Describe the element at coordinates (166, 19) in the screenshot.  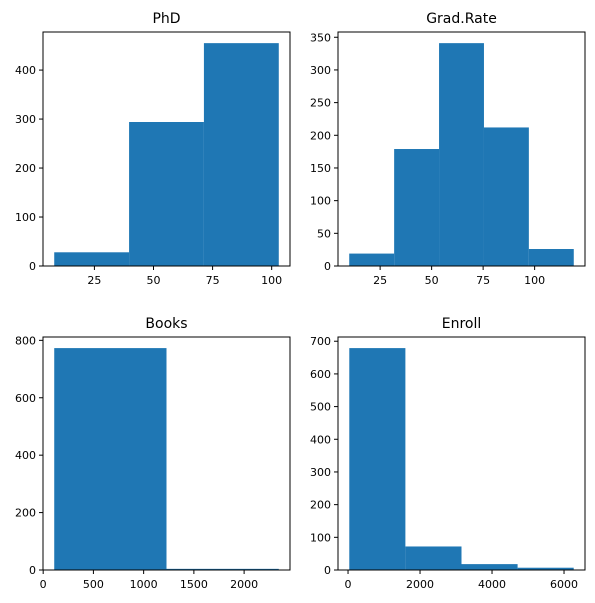
I see `chart-title: PhD` at that location.